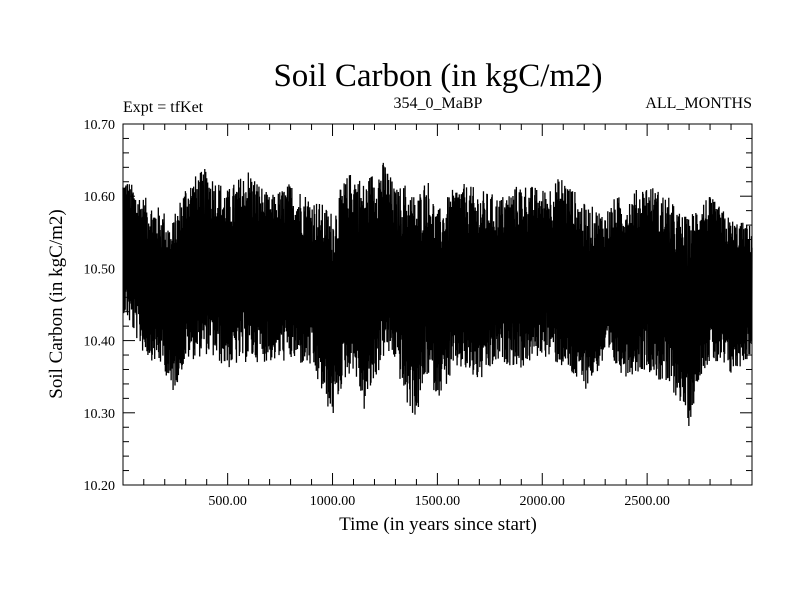 The image size is (800, 600). I want to click on months-label: ALL_MONTHS, so click(698, 103).